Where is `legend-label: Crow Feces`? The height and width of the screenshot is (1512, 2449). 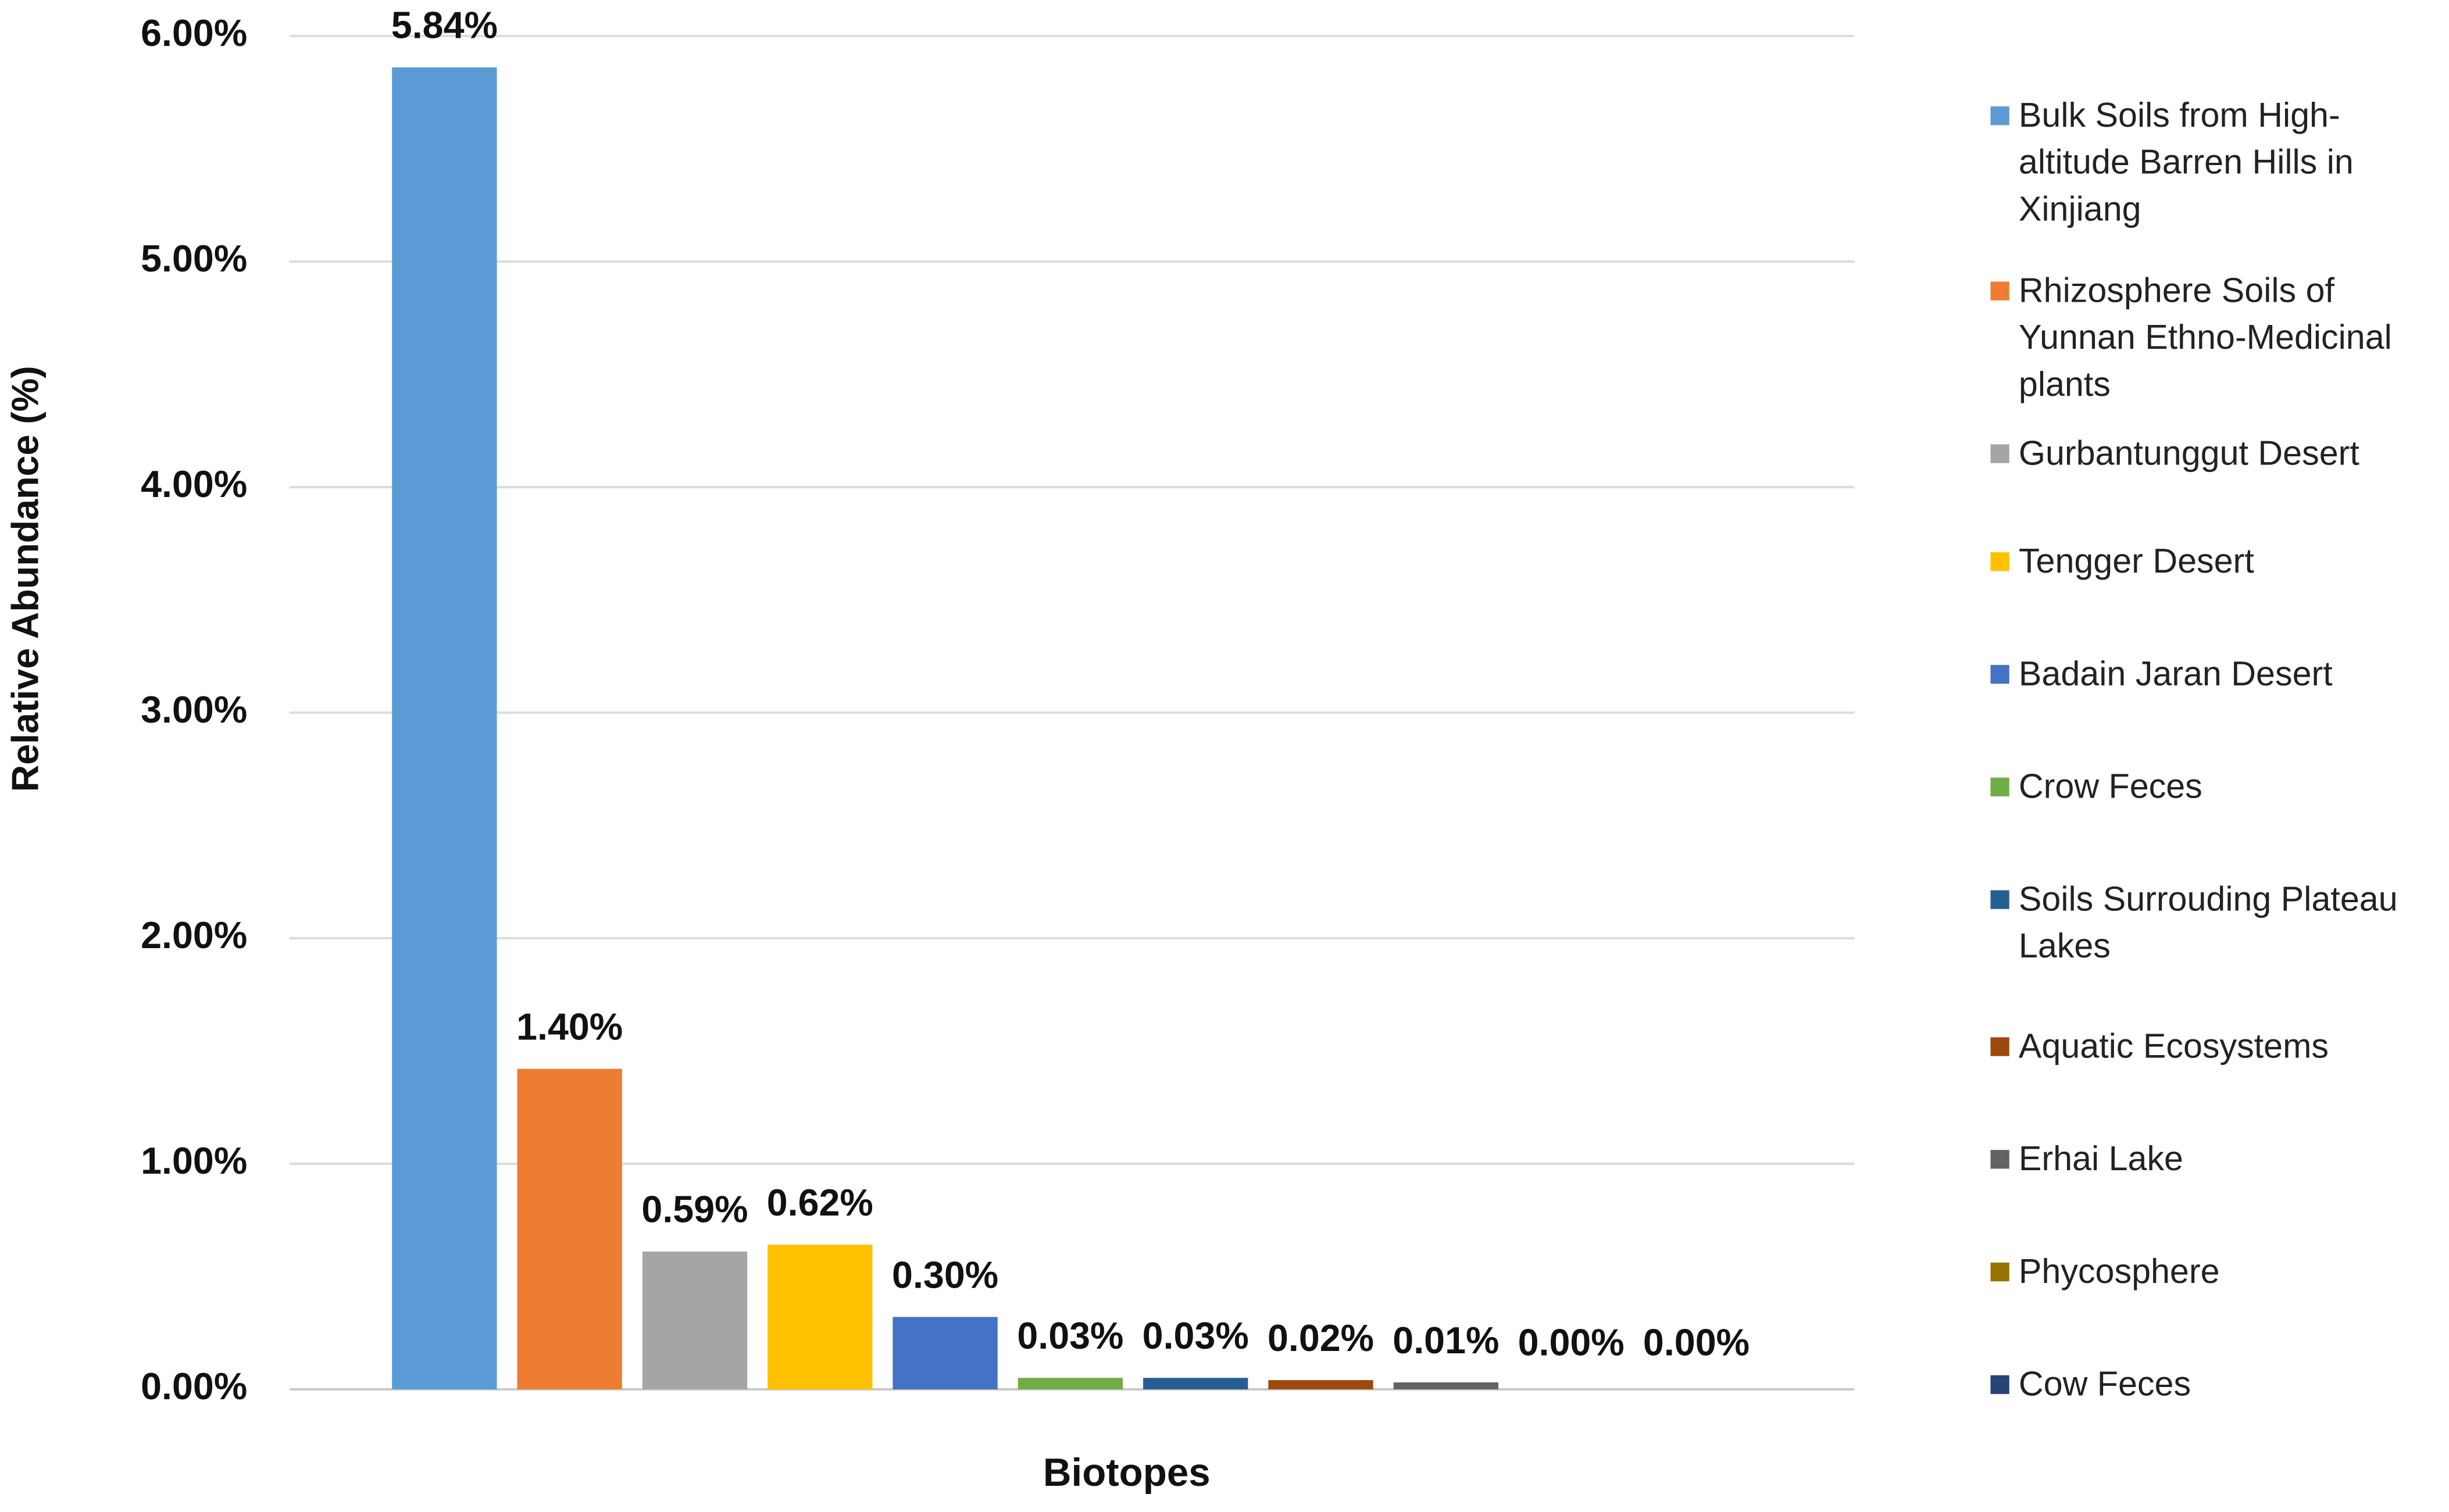 legend-label: Crow Feces is located at coordinates (2110, 786).